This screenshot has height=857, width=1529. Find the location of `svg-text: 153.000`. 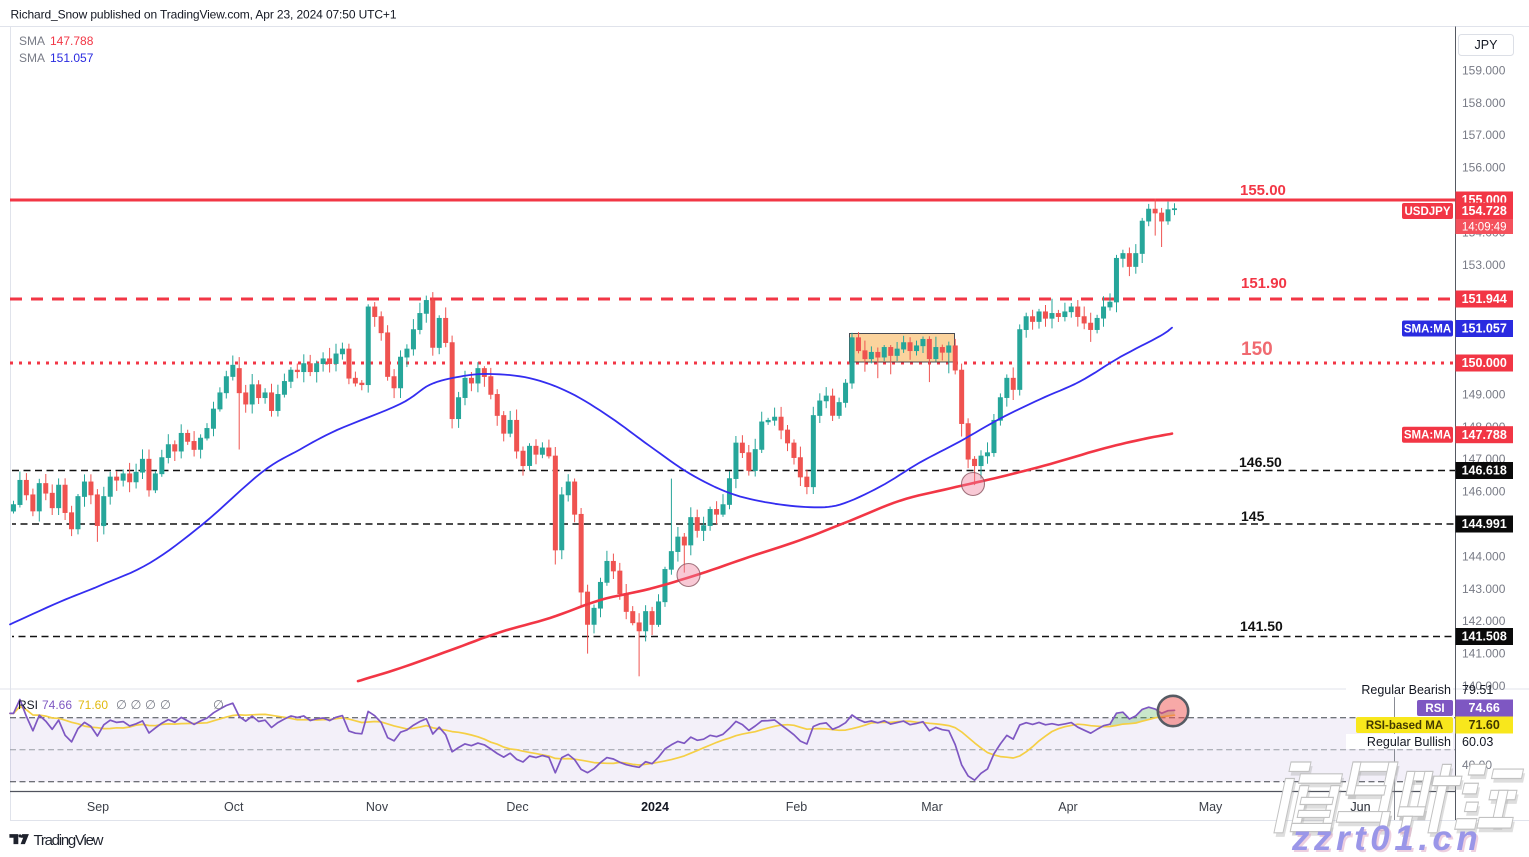

svg-text: 153.000 is located at coordinates (1484, 265).